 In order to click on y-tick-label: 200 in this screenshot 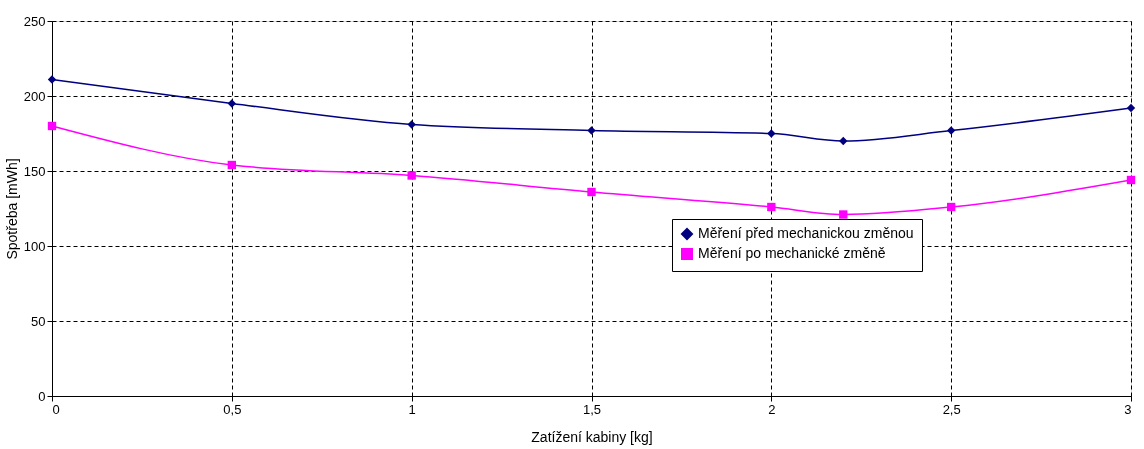, I will do `click(34, 96)`.